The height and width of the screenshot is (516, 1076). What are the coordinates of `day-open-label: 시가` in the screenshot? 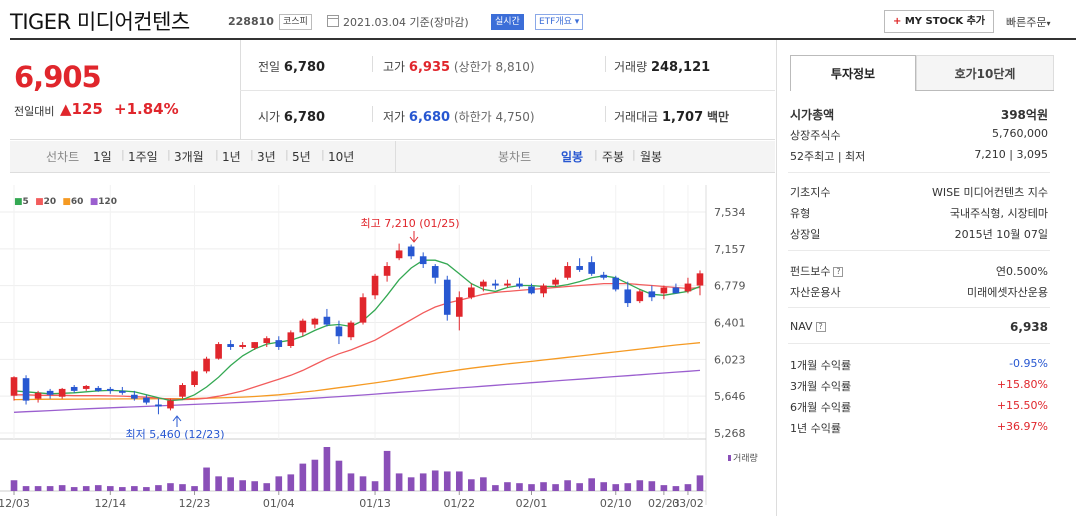 It's located at (269, 117).